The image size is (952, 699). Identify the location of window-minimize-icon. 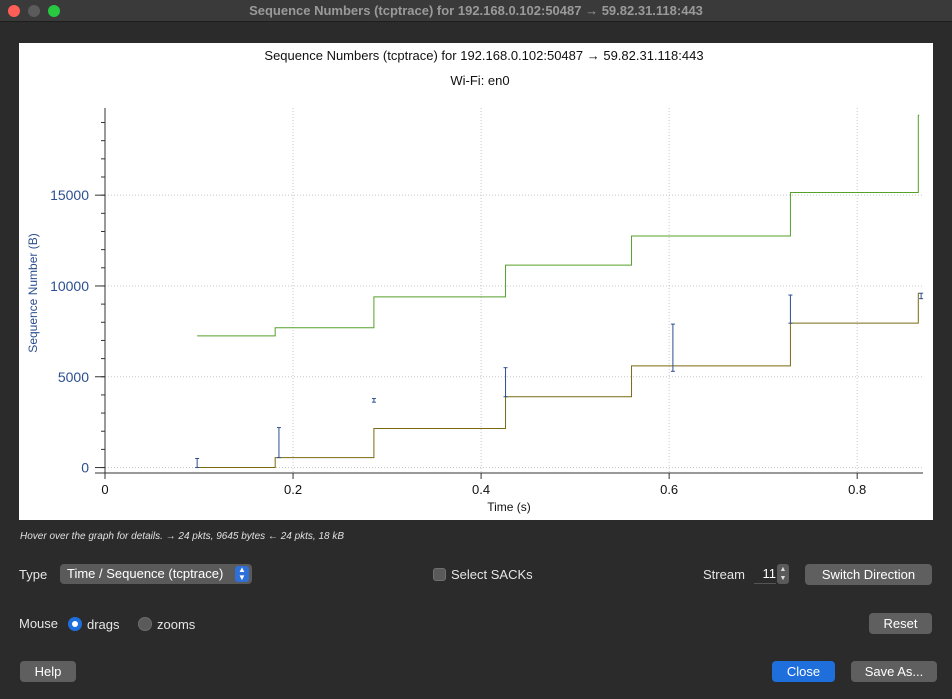
(34, 11).